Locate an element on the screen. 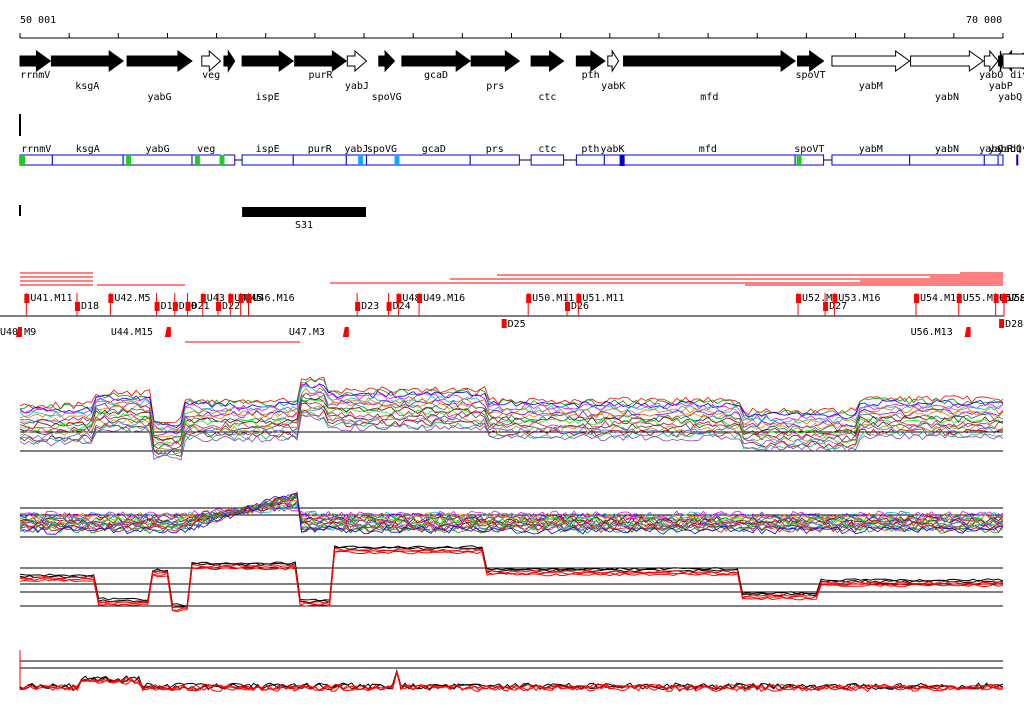  annotation-label: ispE is located at coordinates (268, 149).